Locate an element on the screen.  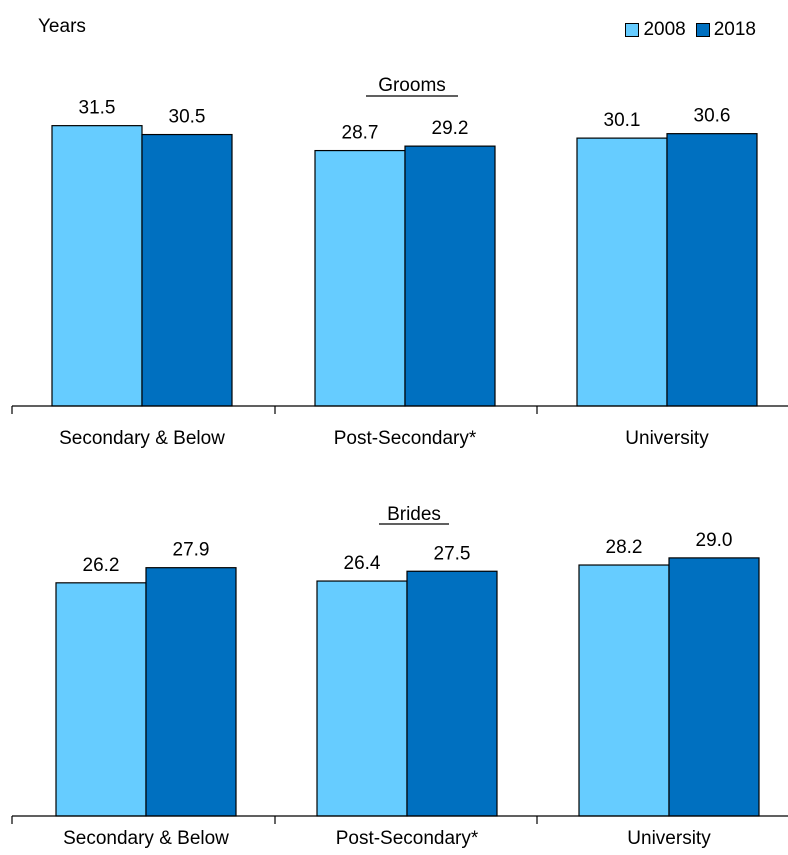
bar-grooms-1-2008 is located at coordinates (360, 278).